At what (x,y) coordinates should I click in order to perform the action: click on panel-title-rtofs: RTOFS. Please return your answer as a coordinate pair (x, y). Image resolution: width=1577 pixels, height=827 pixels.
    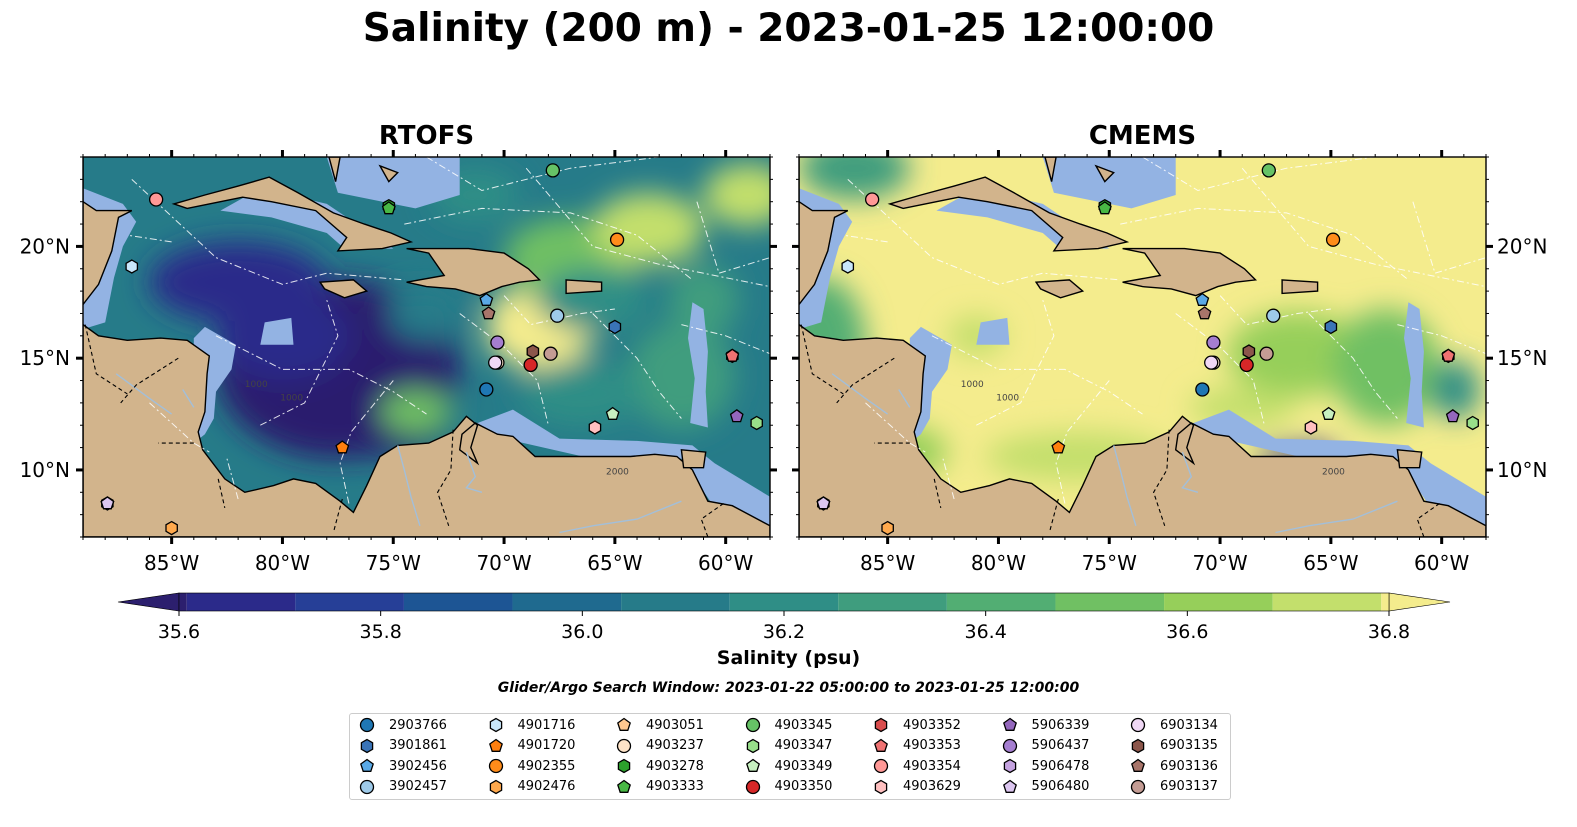
    Looking at the image, I should click on (426, 136).